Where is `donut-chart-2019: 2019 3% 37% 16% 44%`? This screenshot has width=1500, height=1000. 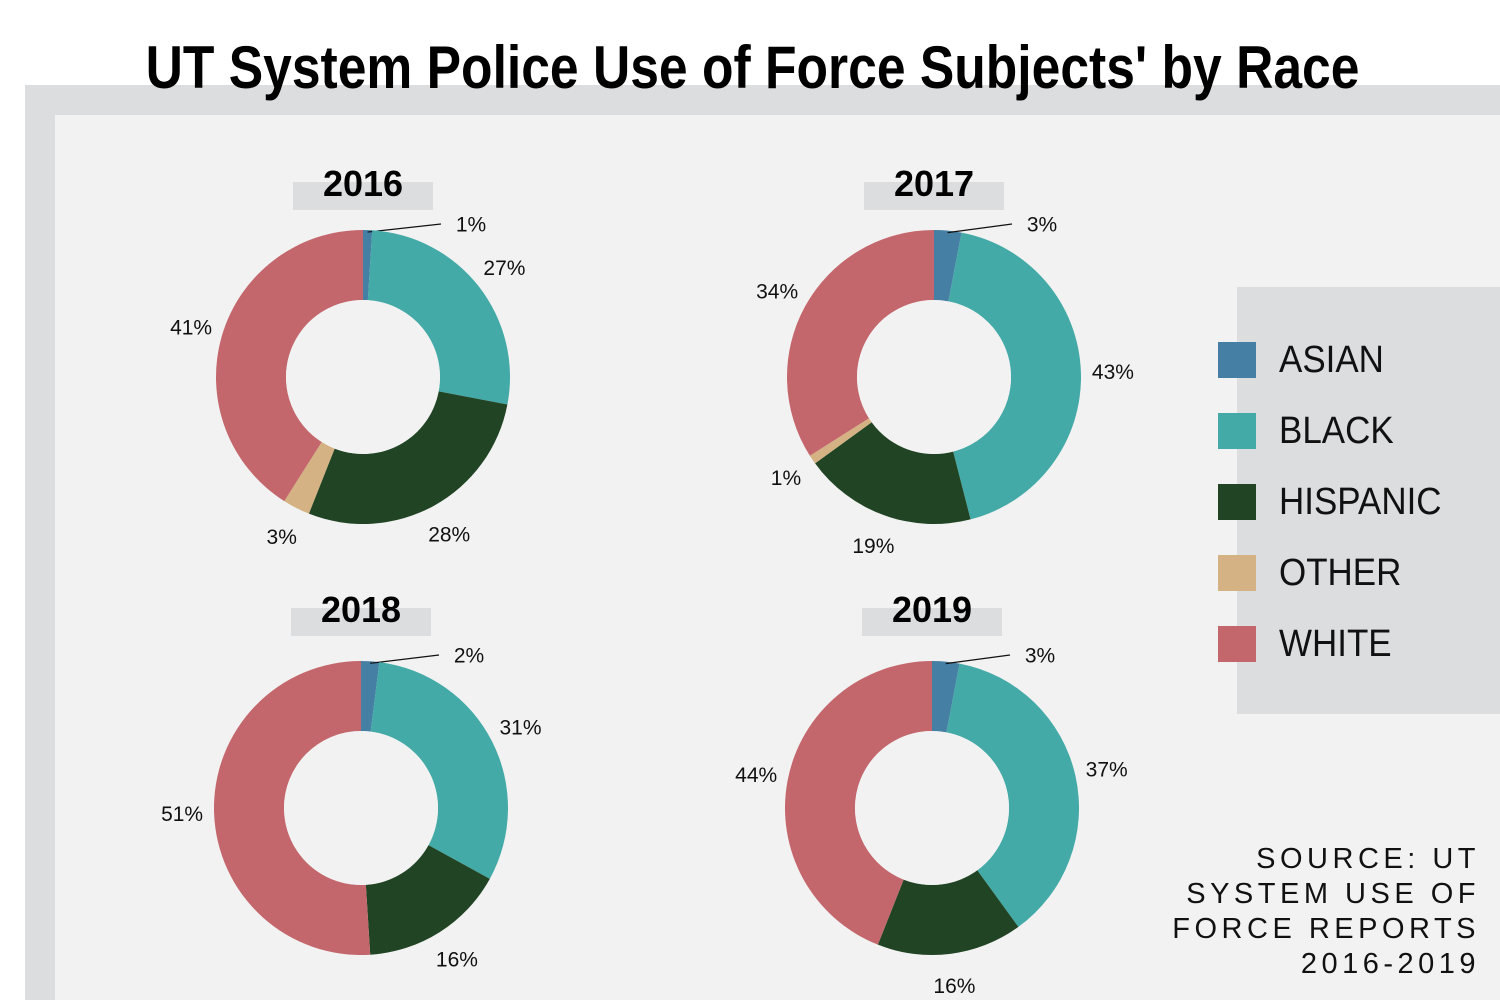 donut-chart-2019: 2019 3% 37% 16% 44% is located at coordinates (931, 793).